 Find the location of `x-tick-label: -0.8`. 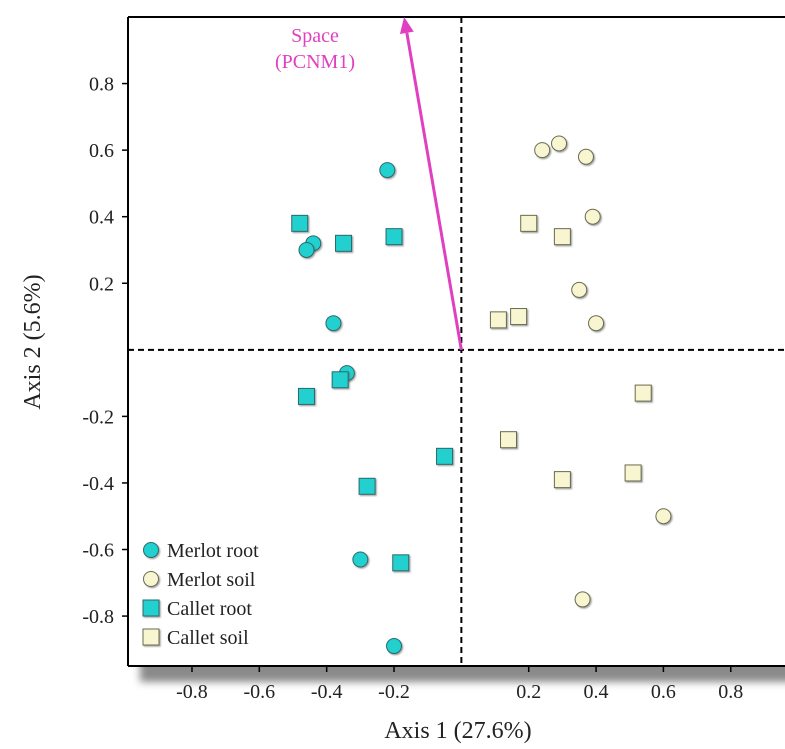

x-tick-label: -0.8 is located at coordinates (192, 692).